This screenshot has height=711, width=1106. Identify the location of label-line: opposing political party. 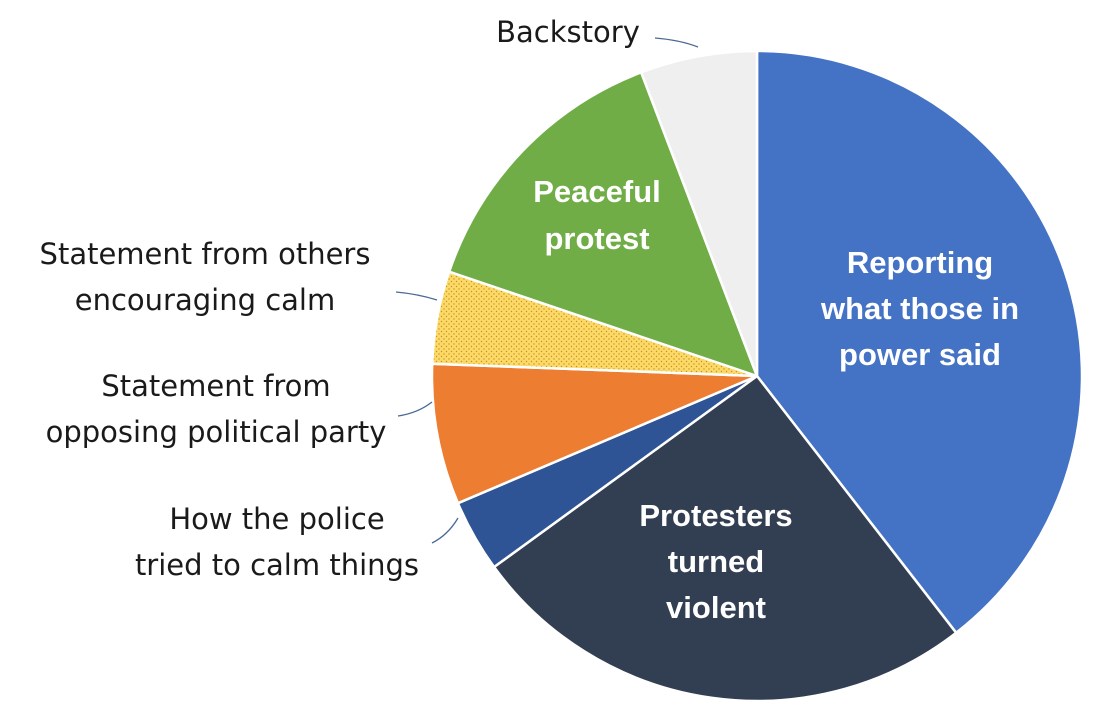
(216, 432).